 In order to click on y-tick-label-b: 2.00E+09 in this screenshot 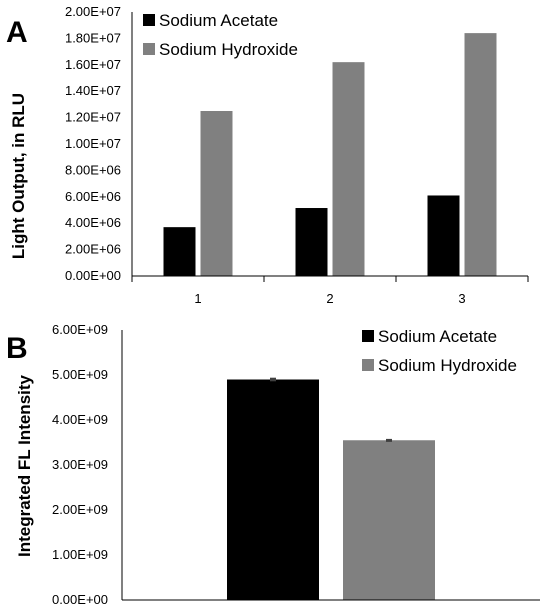, I will do `click(80, 509)`.